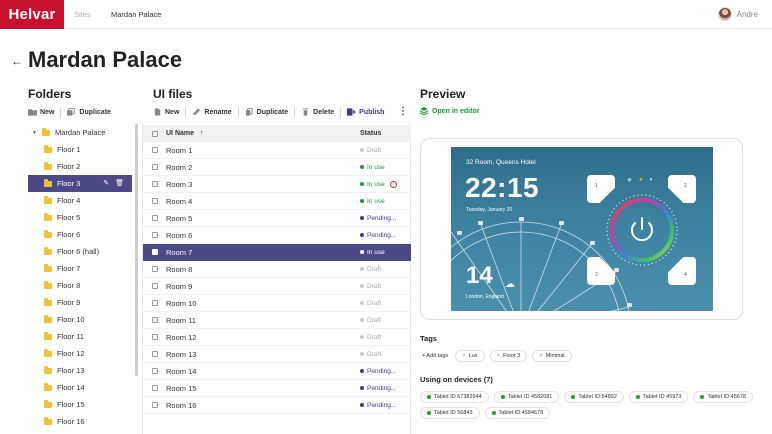 The height and width of the screenshot is (434, 772). Describe the element at coordinates (92, 112) in the screenshot. I see `duplicate-folder-button: Duplicate` at that location.